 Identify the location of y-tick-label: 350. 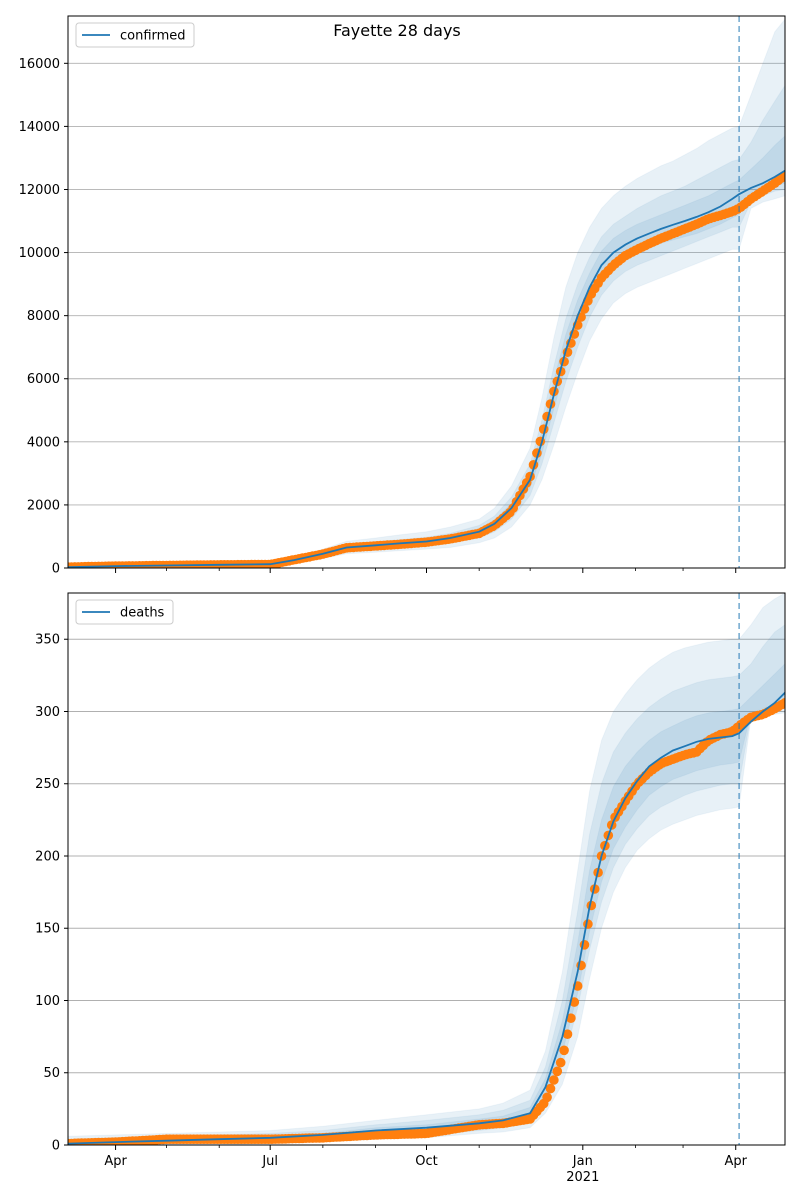
(47, 640).